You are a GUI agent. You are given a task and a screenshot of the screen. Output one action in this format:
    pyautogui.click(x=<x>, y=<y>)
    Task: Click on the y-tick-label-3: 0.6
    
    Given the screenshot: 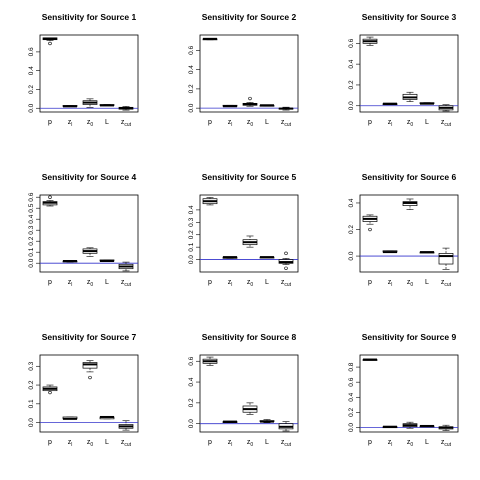 What is the action you would take?
    pyautogui.click(x=191, y=50)
    